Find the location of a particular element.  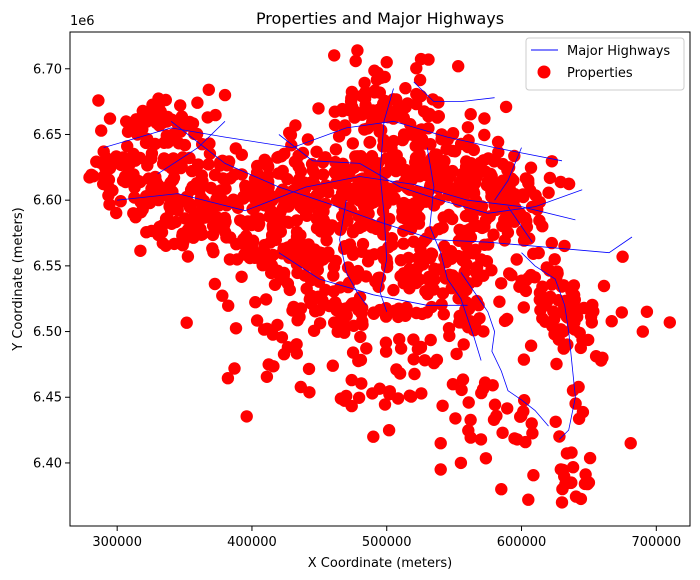

legend-properties-label: Properties is located at coordinates (600, 73).